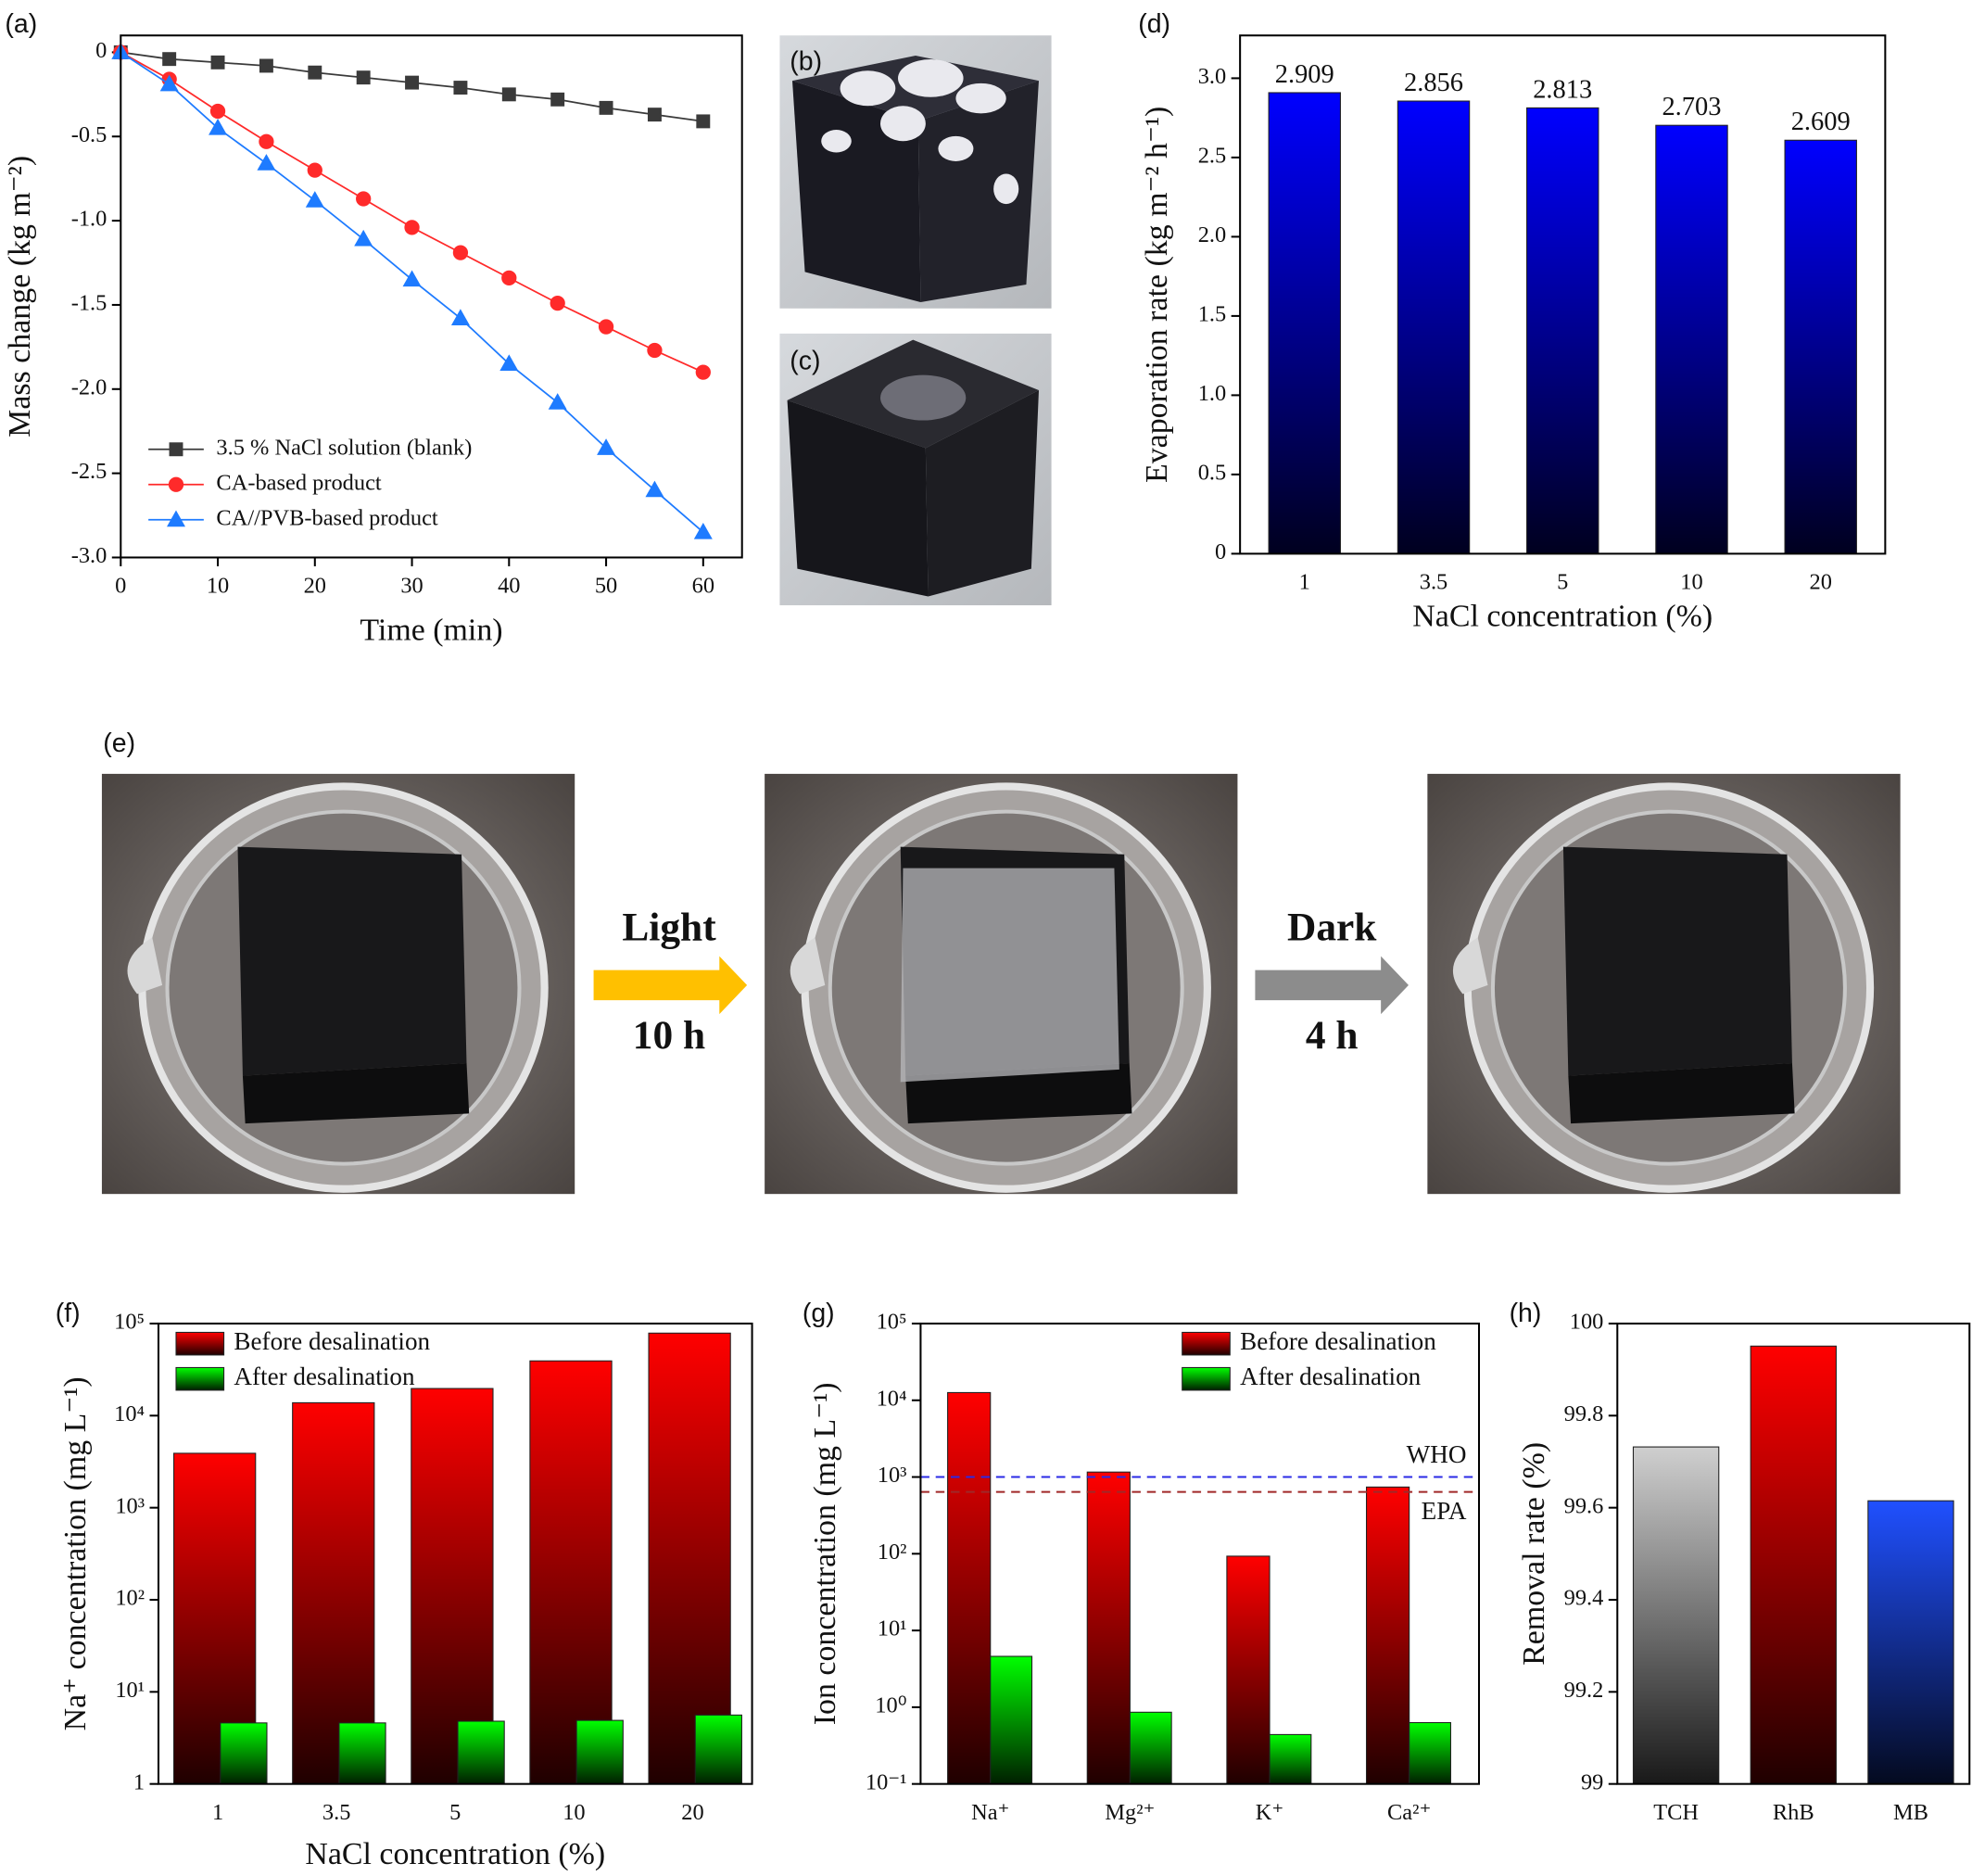 The height and width of the screenshot is (1876, 1972). Describe the element at coordinates (1691, 582) in the screenshot. I see `x-tick-label: 10` at that location.